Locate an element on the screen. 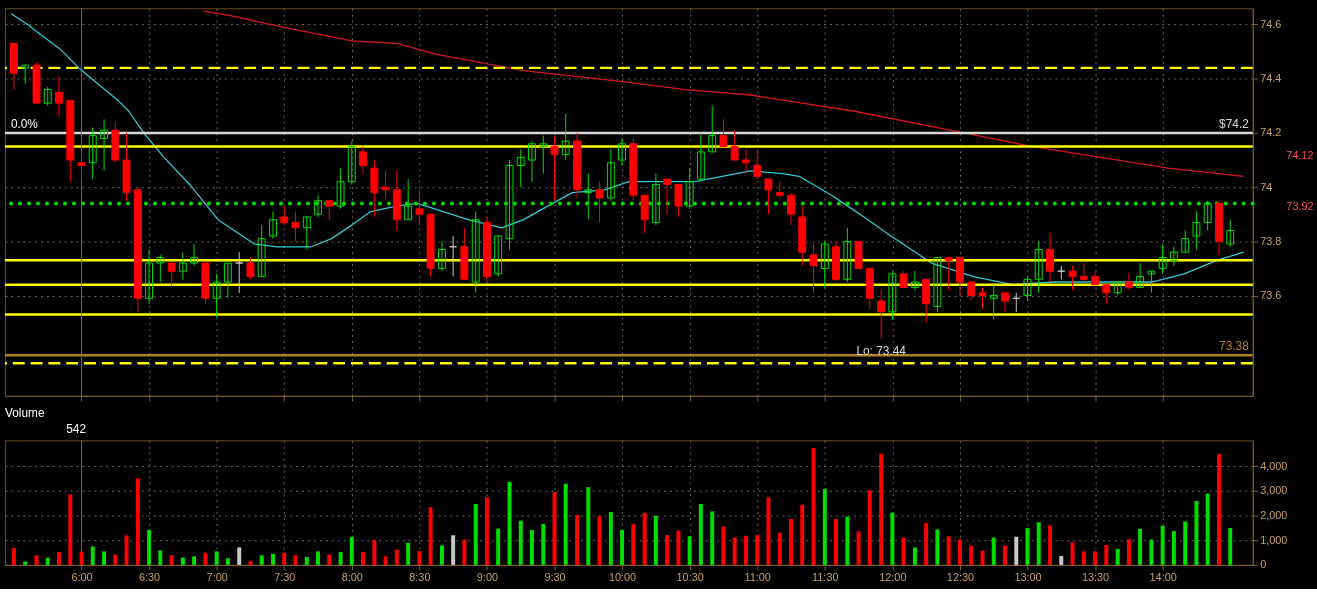 This screenshot has width=1317, height=602. ref-line-label: 73.38 is located at coordinates (1234, 346).